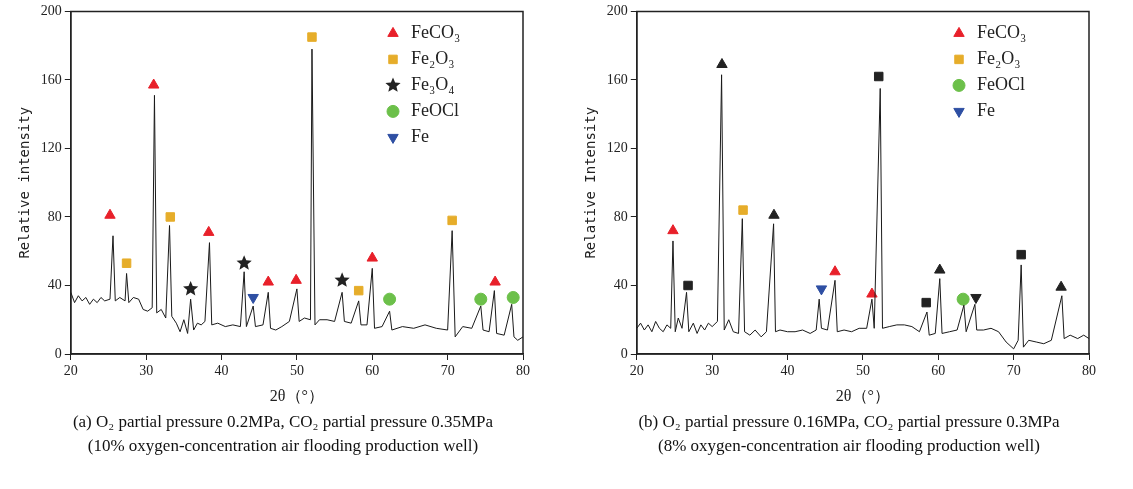 The width and height of the screenshot is (1133, 489). Describe the element at coordinates (433, 84) in the screenshot. I see `legend-label: Fe₃O₄` at that location.